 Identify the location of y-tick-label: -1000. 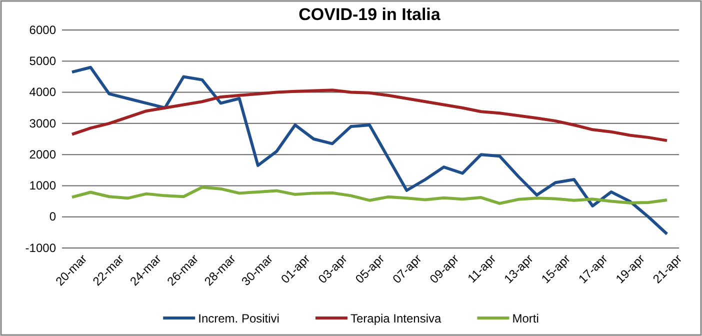
(40, 247).